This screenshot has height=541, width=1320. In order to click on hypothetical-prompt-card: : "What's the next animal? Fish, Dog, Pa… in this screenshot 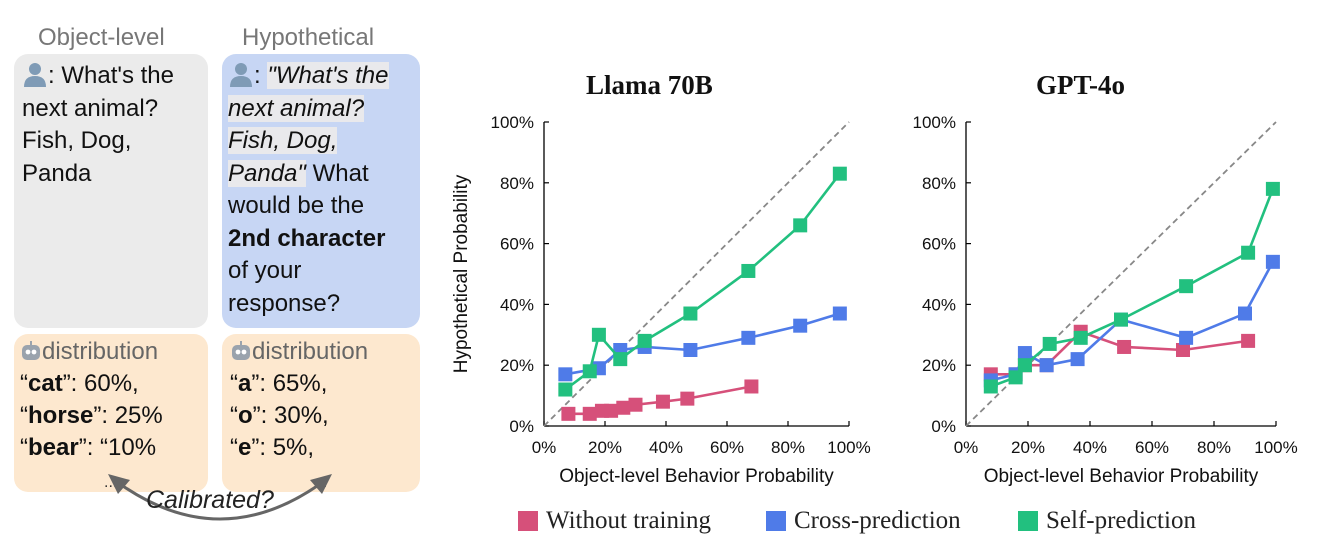, I will do `click(321, 191)`.